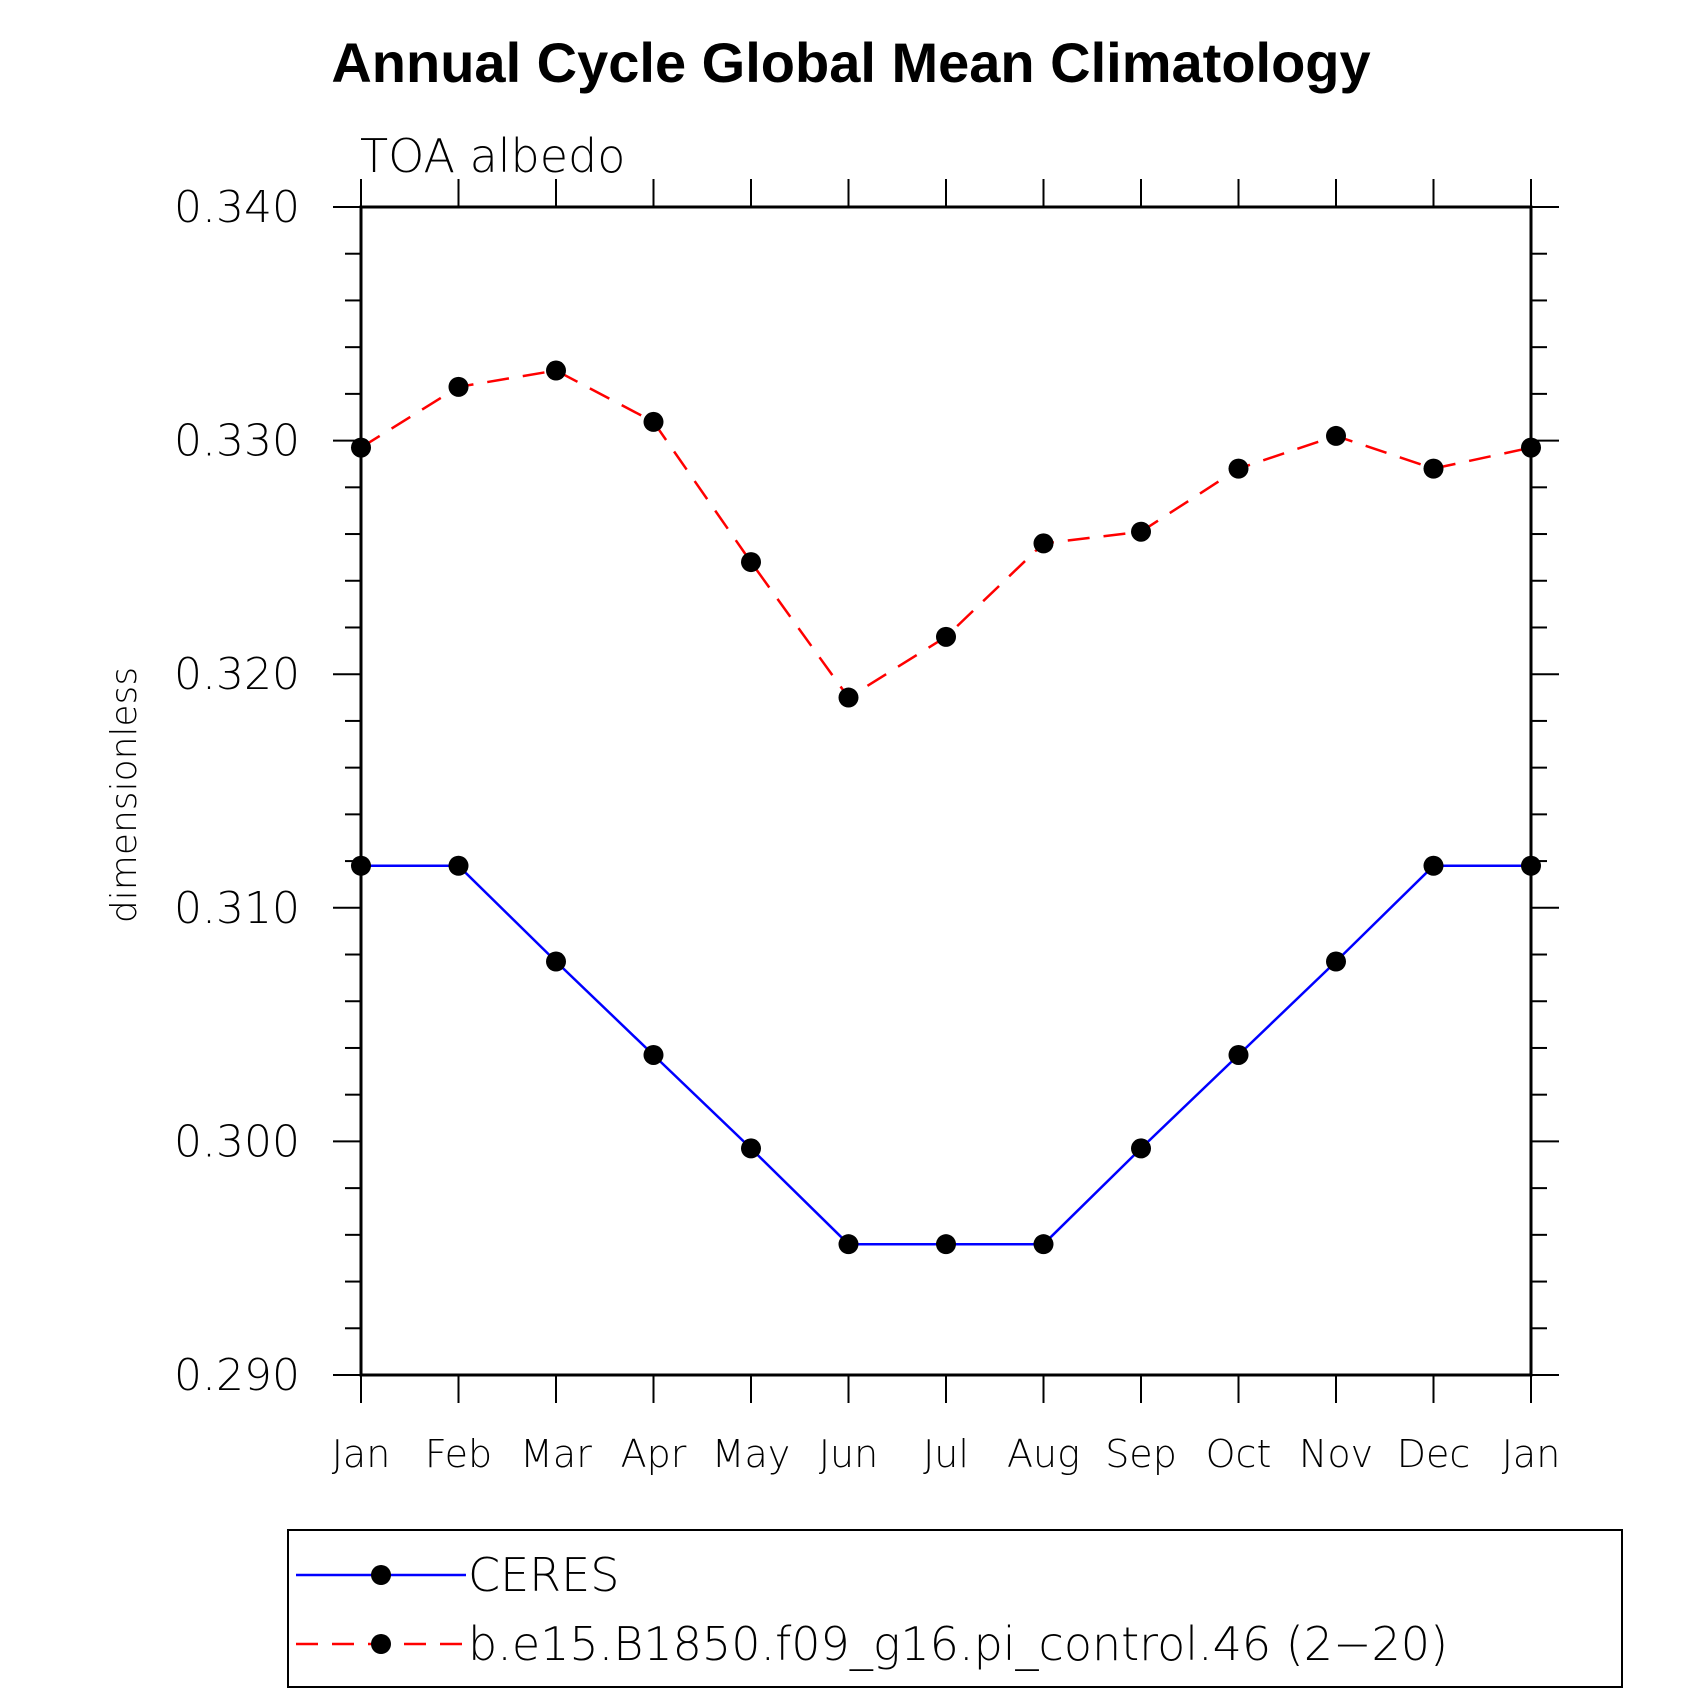 The width and height of the screenshot is (1702, 1702). I want to click on y-tick-label: 0.290, so click(237, 1375).